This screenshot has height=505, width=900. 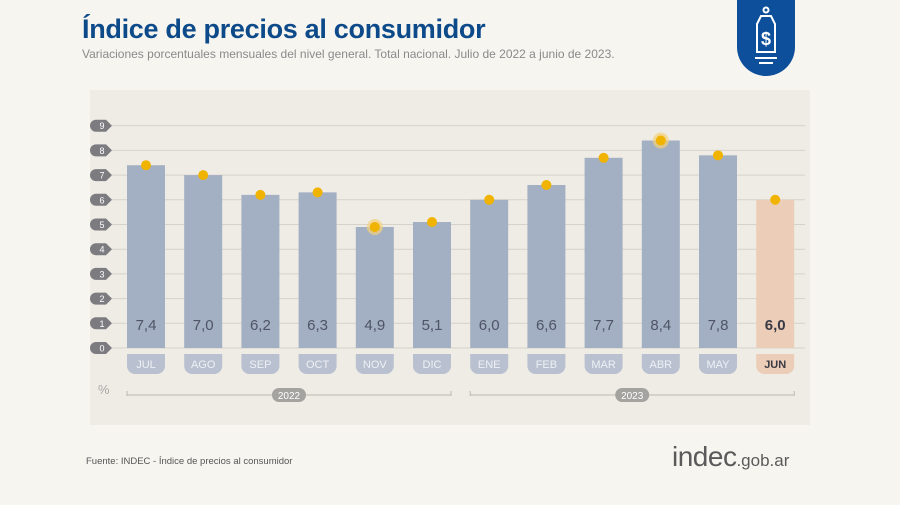 I want to click on year-label: 2022, so click(x=289, y=396).